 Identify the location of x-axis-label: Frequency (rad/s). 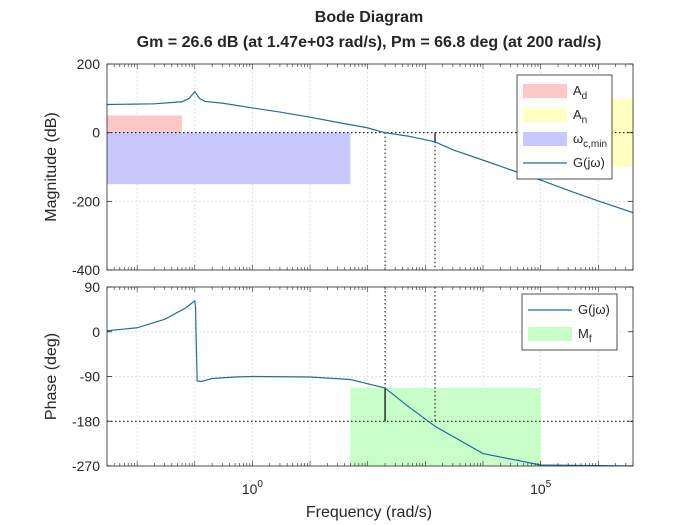
(369, 512).